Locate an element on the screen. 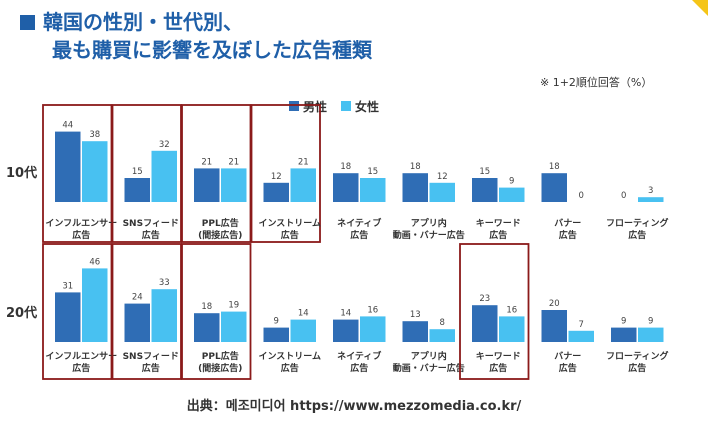 This screenshot has width=708, height=437. bar-value-label: 20 is located at coordinates (554, 304).